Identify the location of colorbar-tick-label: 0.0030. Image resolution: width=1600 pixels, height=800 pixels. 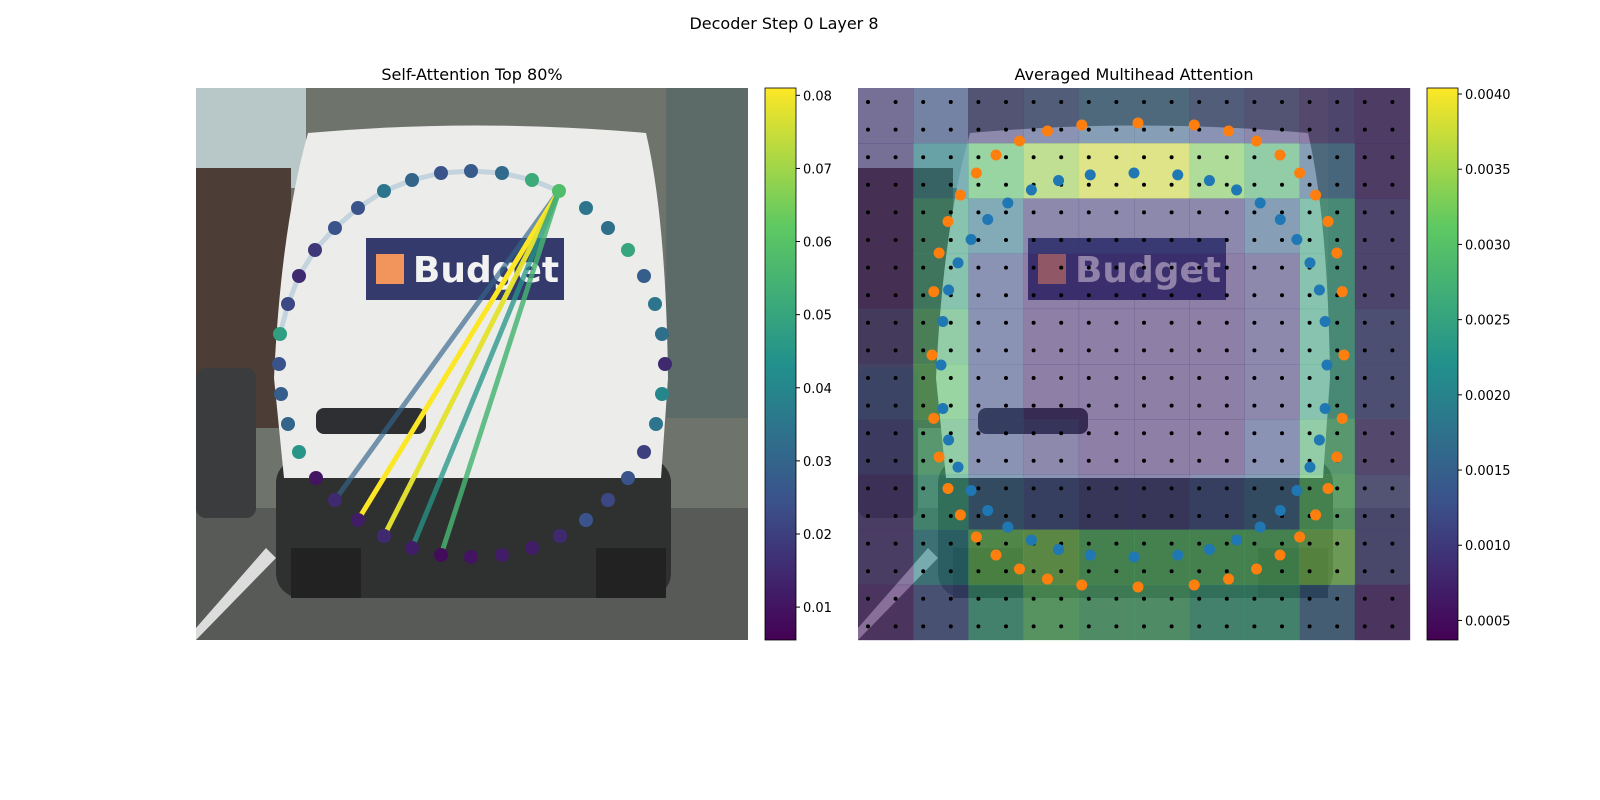
(1488, 245).